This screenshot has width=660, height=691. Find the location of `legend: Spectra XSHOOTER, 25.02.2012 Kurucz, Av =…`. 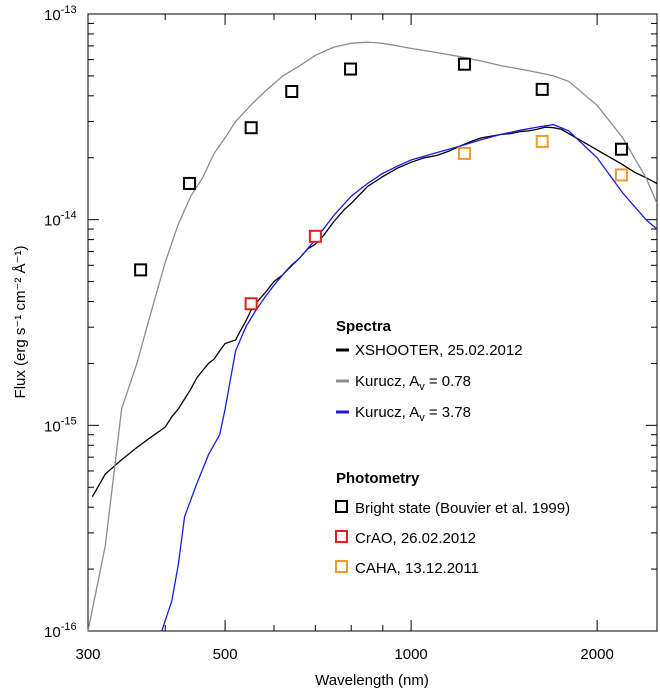

legend: Spectra XSHOOTER, 25.02.2012 Kurucz, Av =… is located at coordinates (452, 447).